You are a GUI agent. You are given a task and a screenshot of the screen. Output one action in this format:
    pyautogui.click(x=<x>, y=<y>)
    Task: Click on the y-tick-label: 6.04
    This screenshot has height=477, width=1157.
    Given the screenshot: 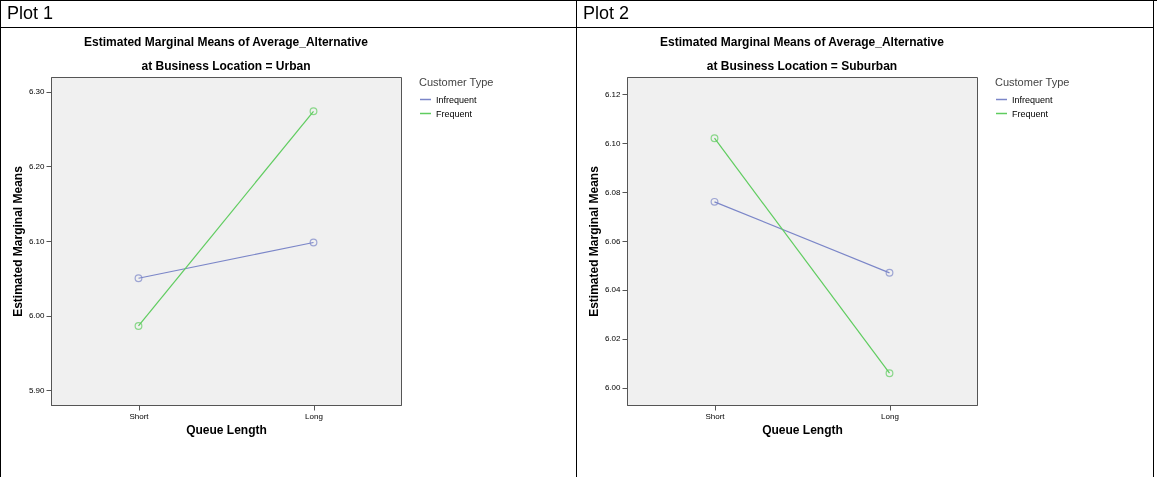 What is the action you would take?
    pyautogui.click(x=613, y=290)
    